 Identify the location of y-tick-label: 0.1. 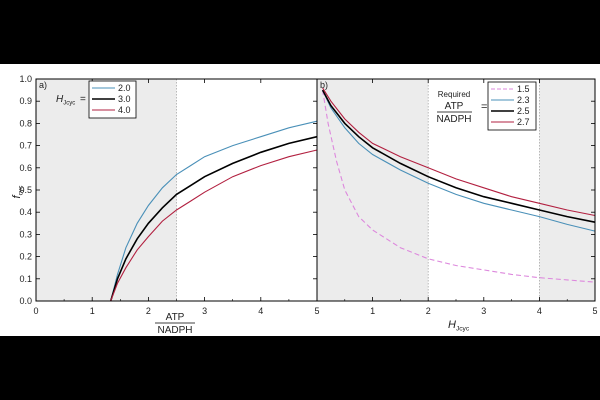
(25, 279).